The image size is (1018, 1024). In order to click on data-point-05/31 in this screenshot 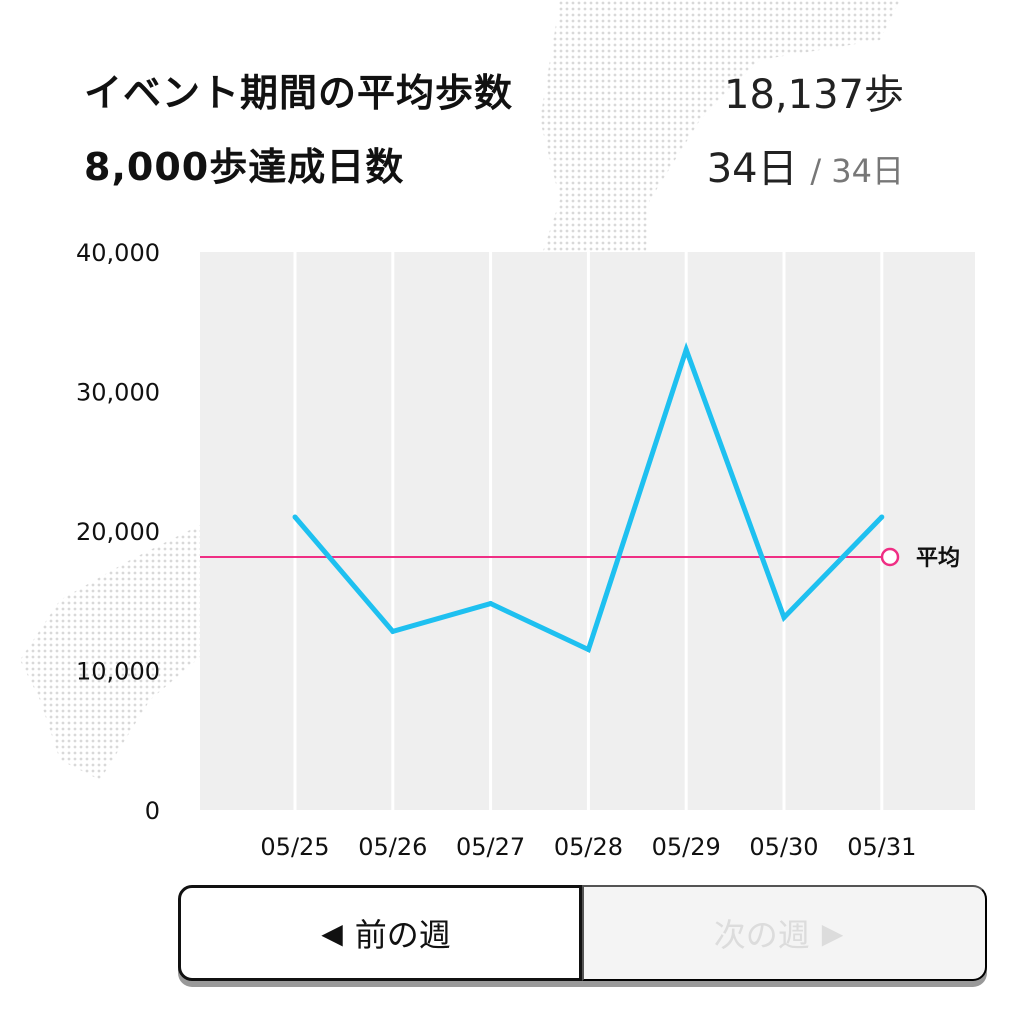, I will do `click(882, 517)`.